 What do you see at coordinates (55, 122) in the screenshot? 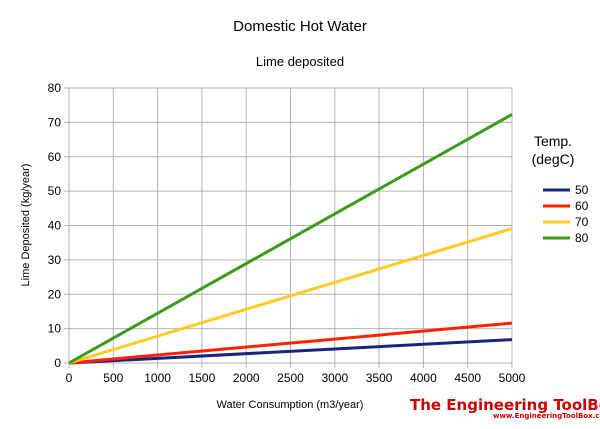
I see `y-tick-label: 70` at bounding box center [55, 122].